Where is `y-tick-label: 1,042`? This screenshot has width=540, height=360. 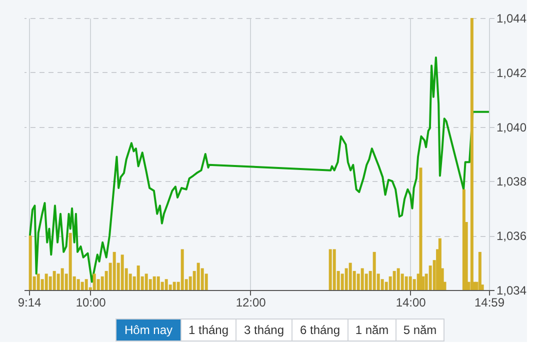
y-tick-label: 1,042 is located at coordinates (511, 73).